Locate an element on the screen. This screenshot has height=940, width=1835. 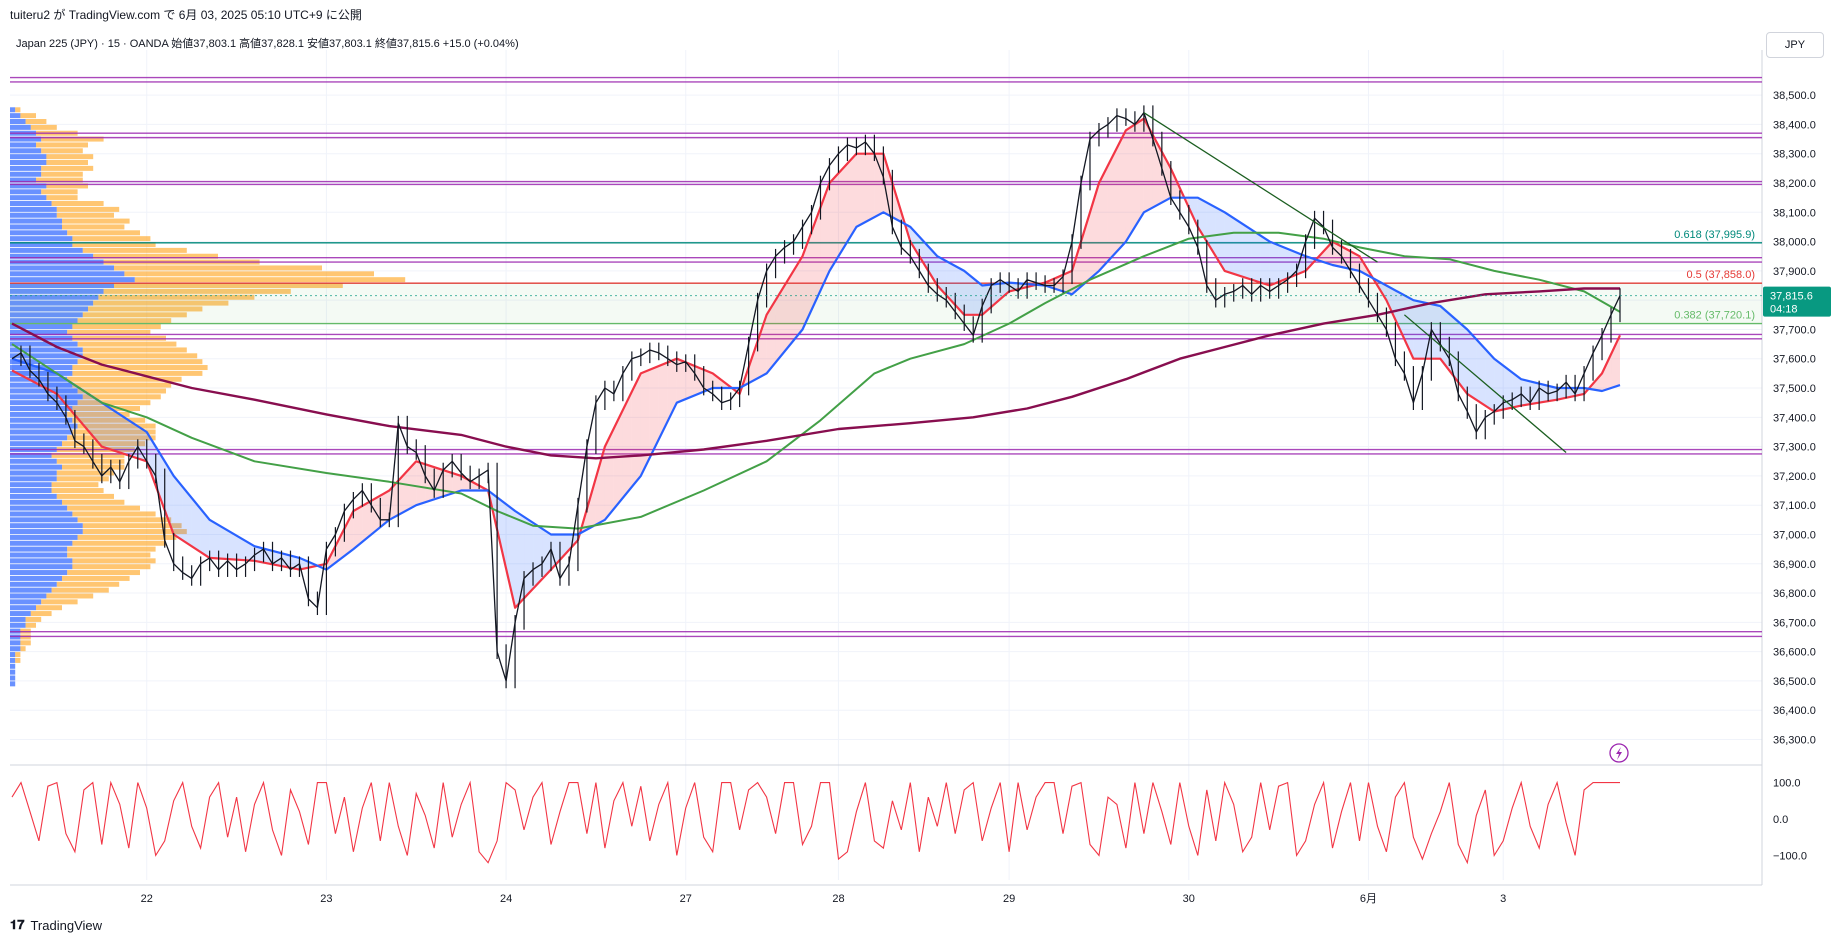
last-price-label: 37,815.6 is located at coordinates (1791, 297).